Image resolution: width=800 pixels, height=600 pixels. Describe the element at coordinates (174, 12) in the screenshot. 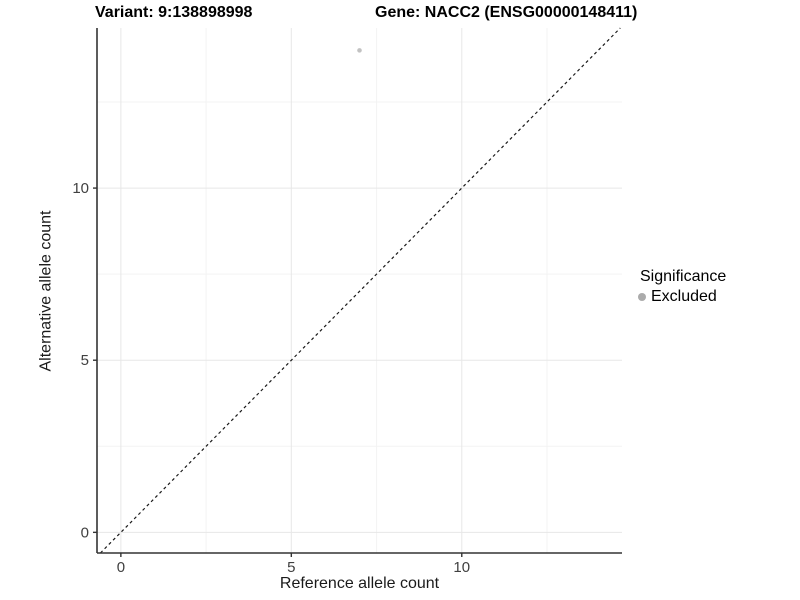

I see `plot-title-variant: Variant: 9:138898998` at that location.